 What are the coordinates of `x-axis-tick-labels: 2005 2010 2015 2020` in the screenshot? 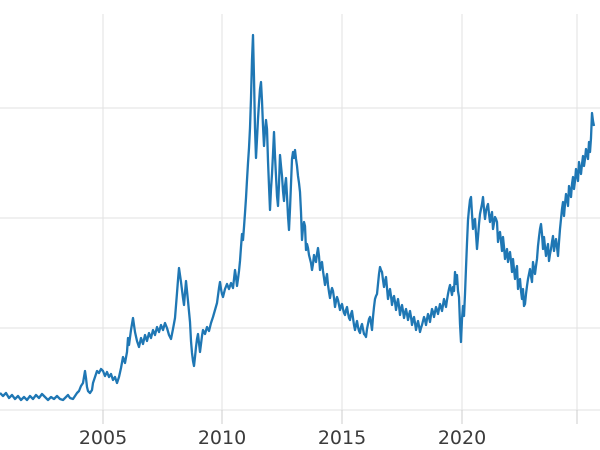 It's located at (282, 438).